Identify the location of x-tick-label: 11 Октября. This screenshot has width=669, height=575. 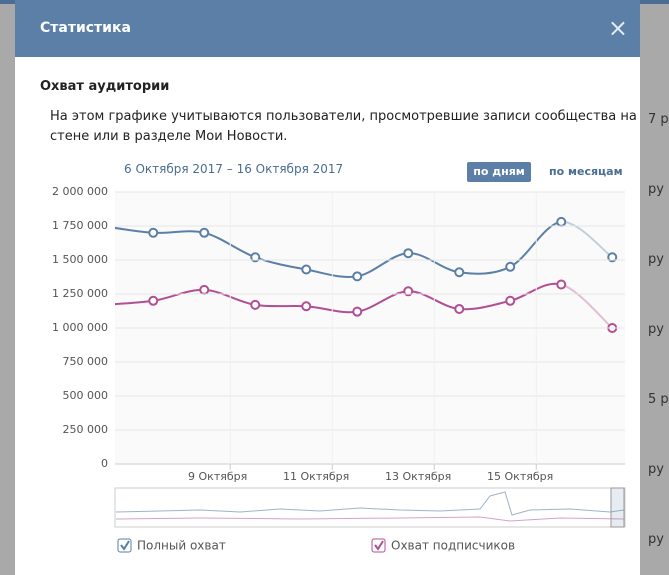
(316, 476).